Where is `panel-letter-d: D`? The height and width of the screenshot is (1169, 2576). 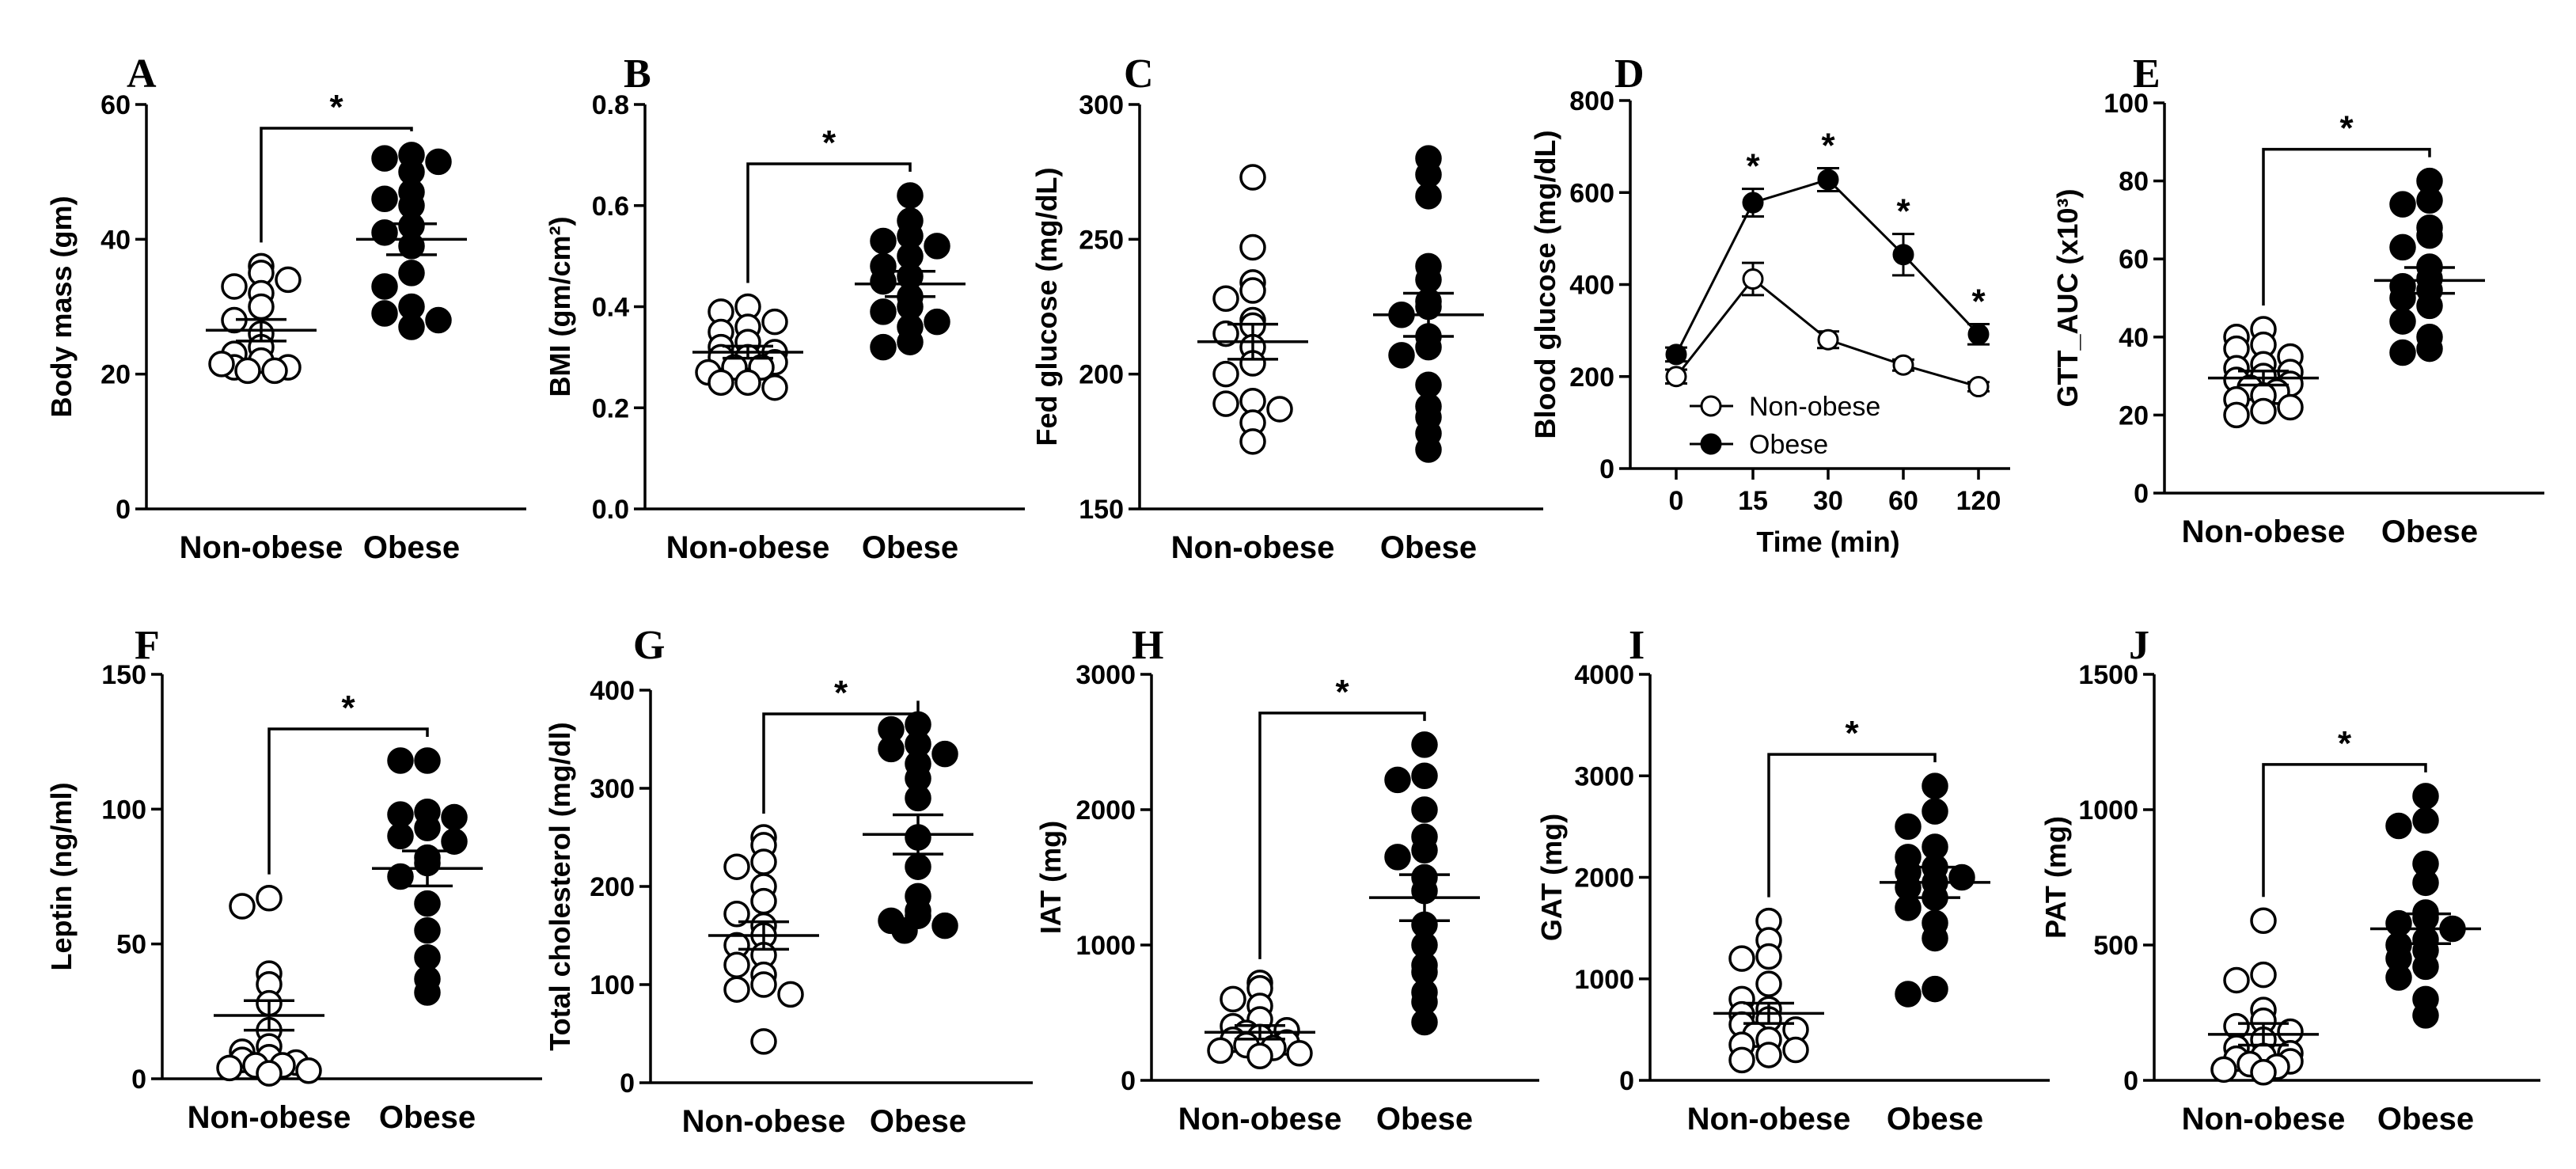
panel-letter-d: D is located at coordinates (1629, 74).